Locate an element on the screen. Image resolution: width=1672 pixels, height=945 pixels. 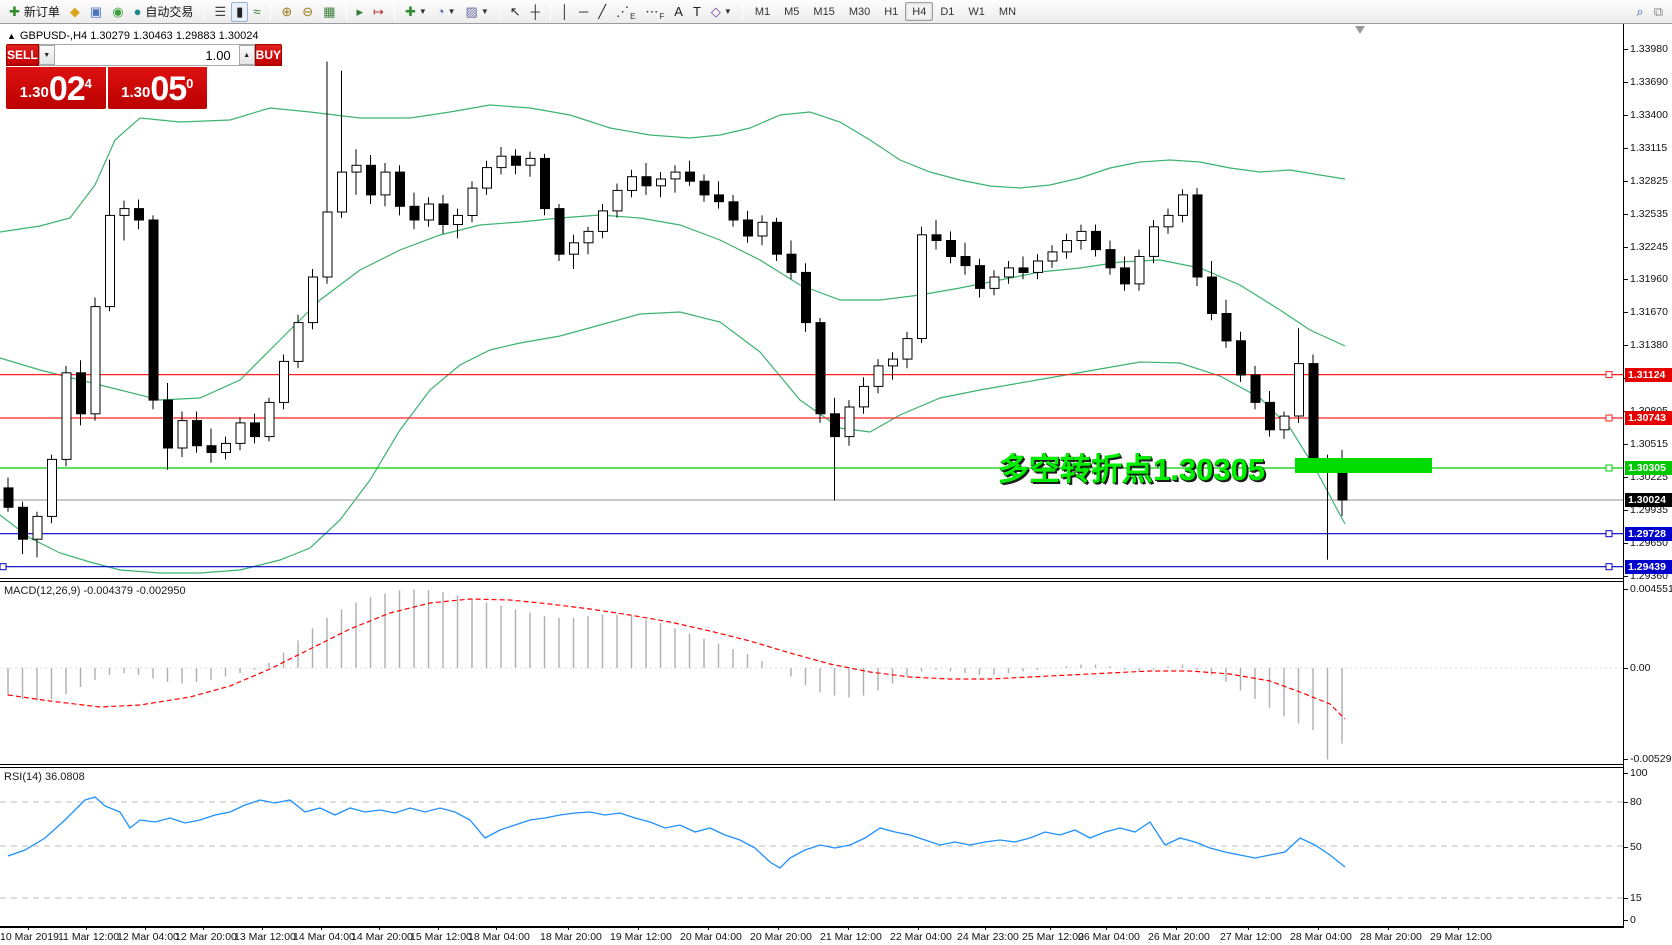
horizontal-line-icon: ─ is located at coordinates (584, 11).